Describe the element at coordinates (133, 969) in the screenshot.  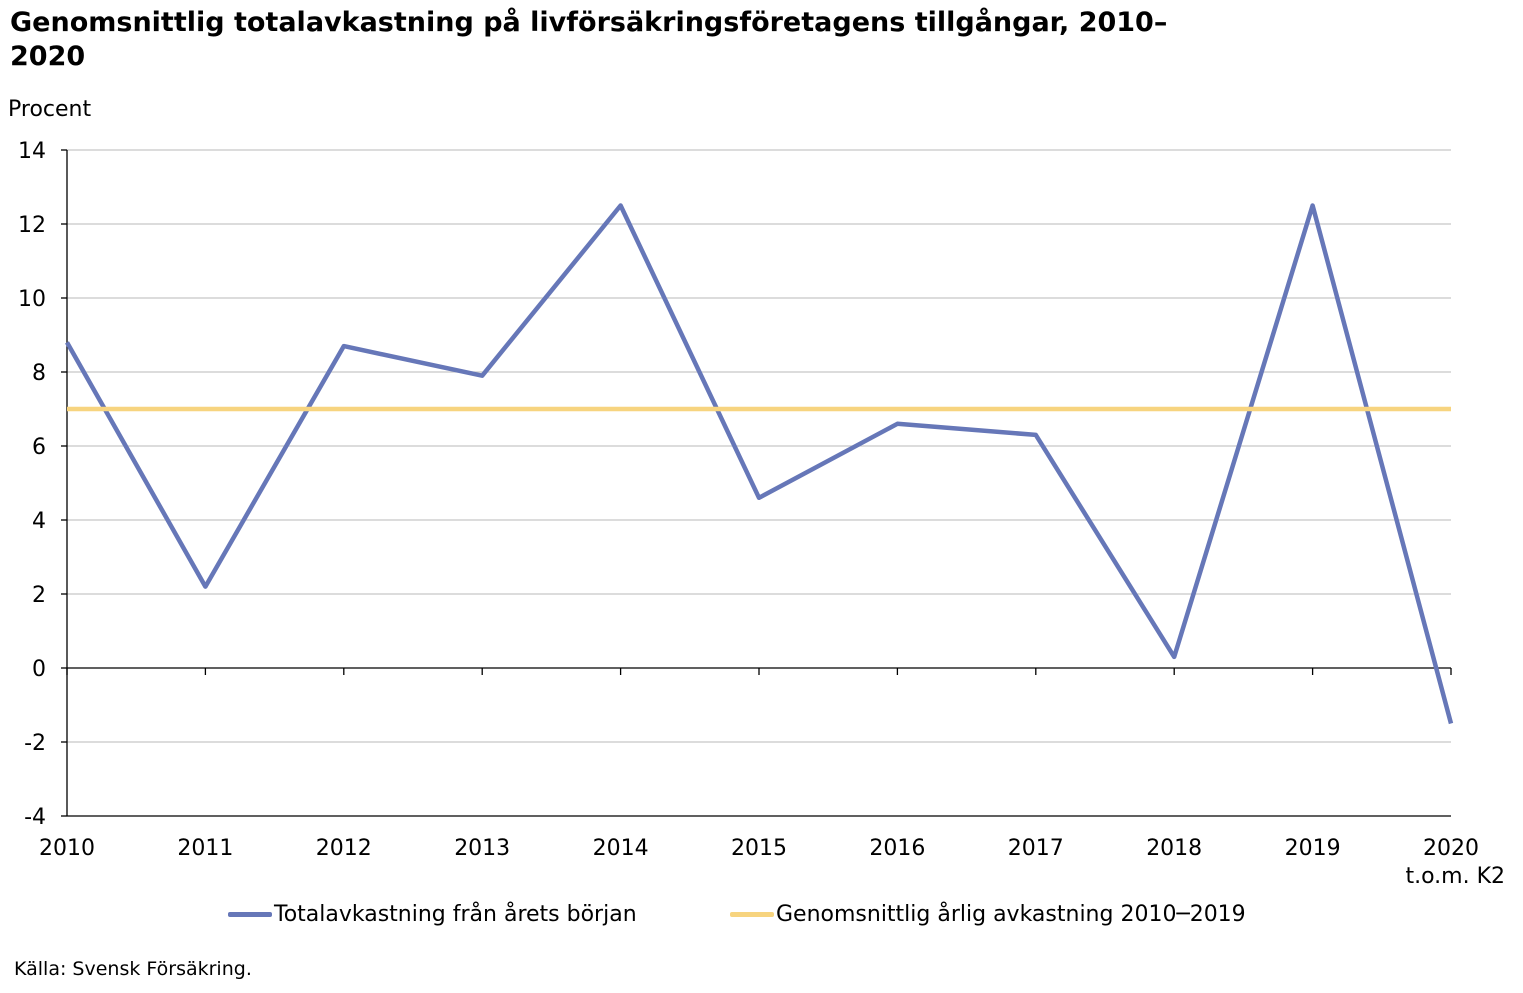
I see `source-note: Källa: Svensk Försäkring.` at that location.